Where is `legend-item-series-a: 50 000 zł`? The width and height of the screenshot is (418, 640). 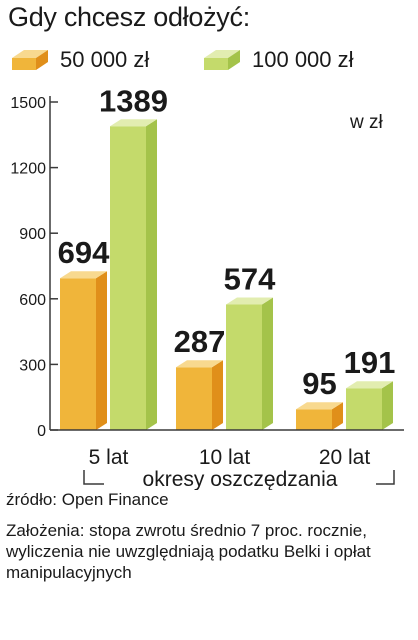
legend-item-series-a: 50 000 zł is located at coordinates (79, 60).